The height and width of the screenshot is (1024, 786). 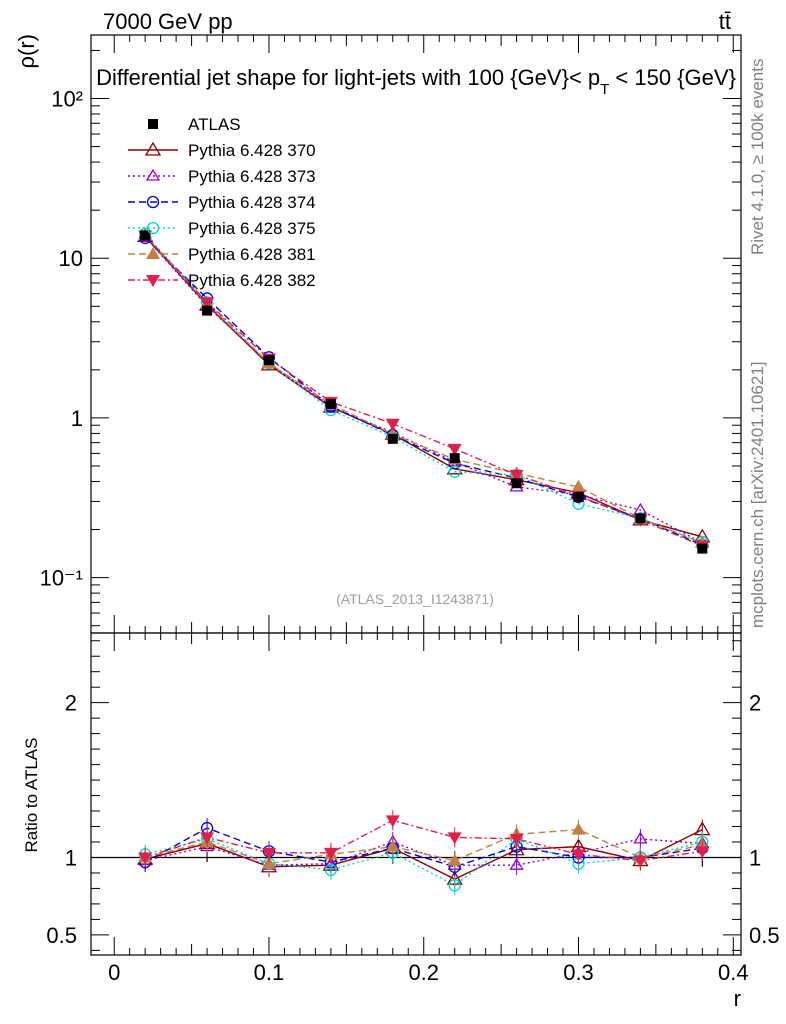 What do you see at coordinates (67, 99) in the screenshot?
I see `upper-y-tick-label: 10²` at bounding box center [67, 99].